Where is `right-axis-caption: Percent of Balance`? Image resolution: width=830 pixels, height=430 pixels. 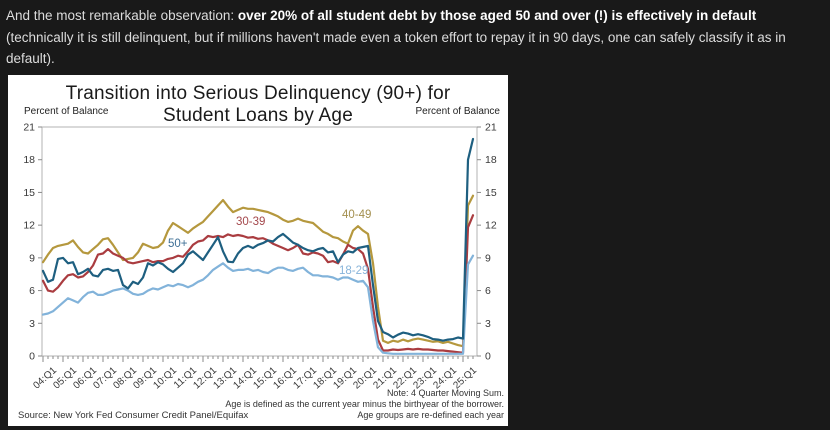
right-axis-caption: Percent of Balance is located at coordinates (458, 111).